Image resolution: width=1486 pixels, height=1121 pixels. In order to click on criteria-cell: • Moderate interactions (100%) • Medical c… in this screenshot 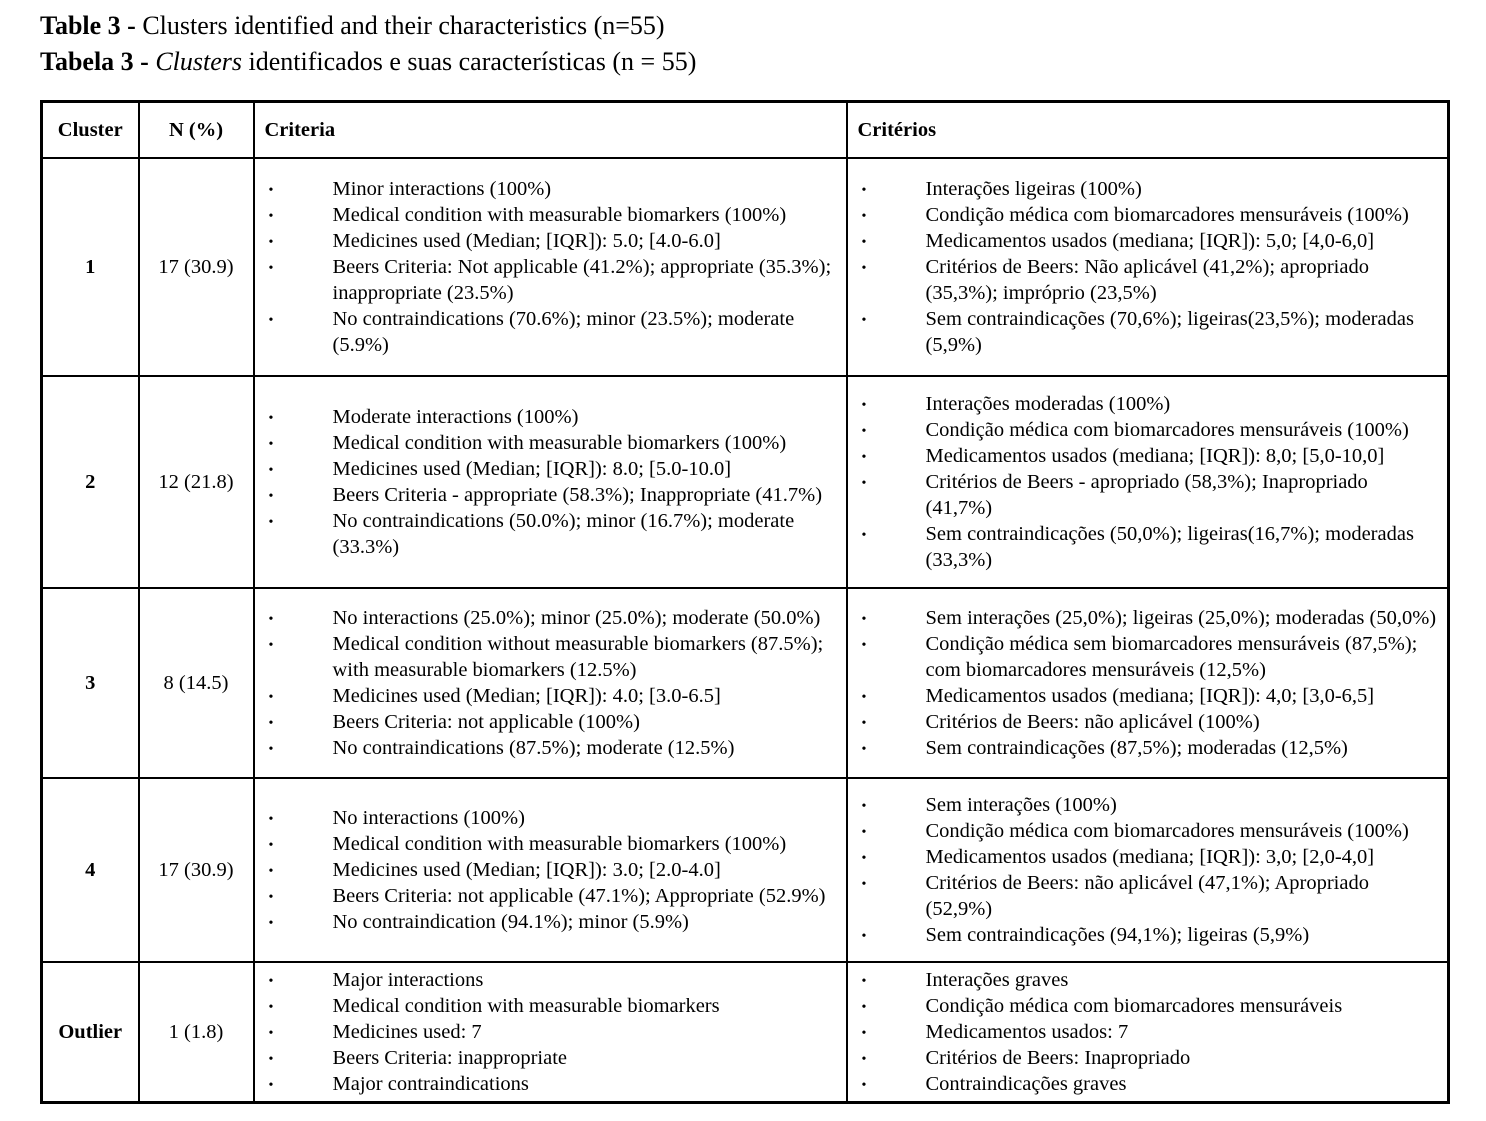, I will do `click(550, 482)`.